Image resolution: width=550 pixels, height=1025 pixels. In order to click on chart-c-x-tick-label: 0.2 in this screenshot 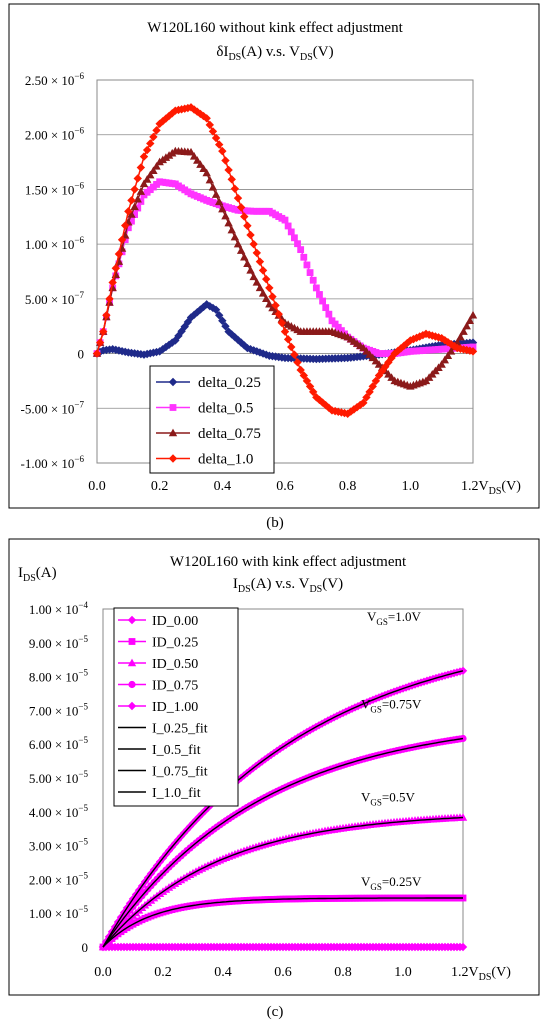, I will do `click(163, 972)`.